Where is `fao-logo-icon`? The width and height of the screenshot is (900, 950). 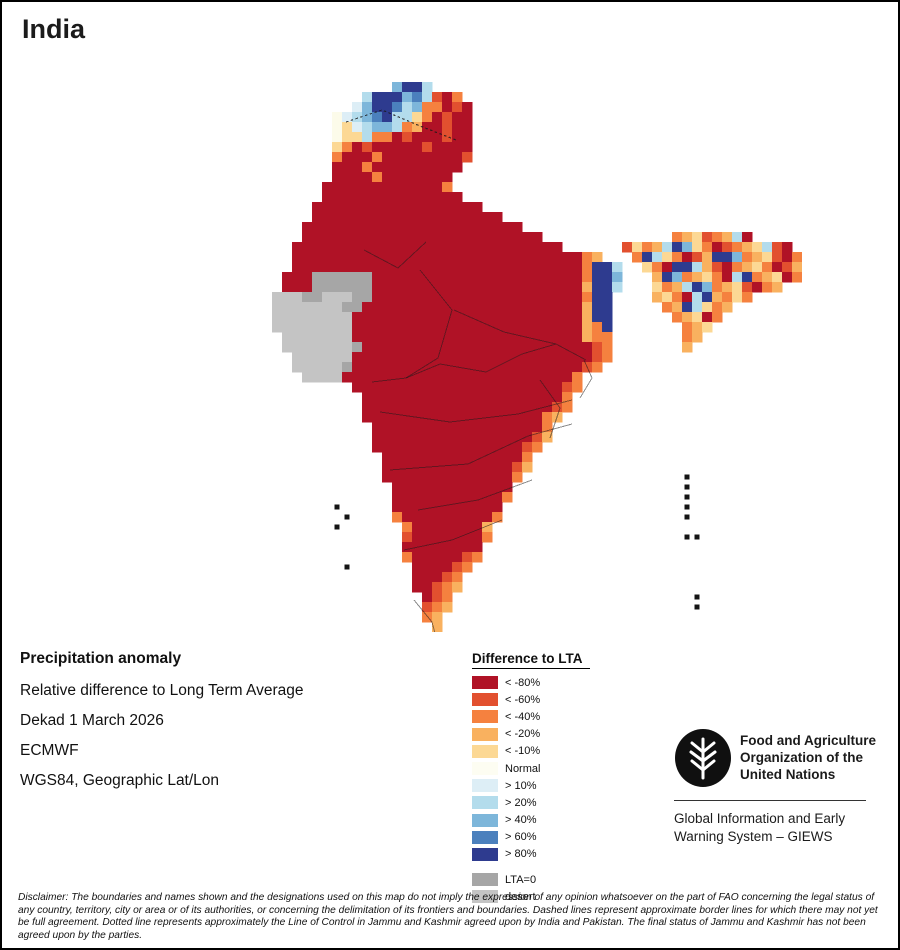
fao-logo-icon is located at coordinates (703, 758).